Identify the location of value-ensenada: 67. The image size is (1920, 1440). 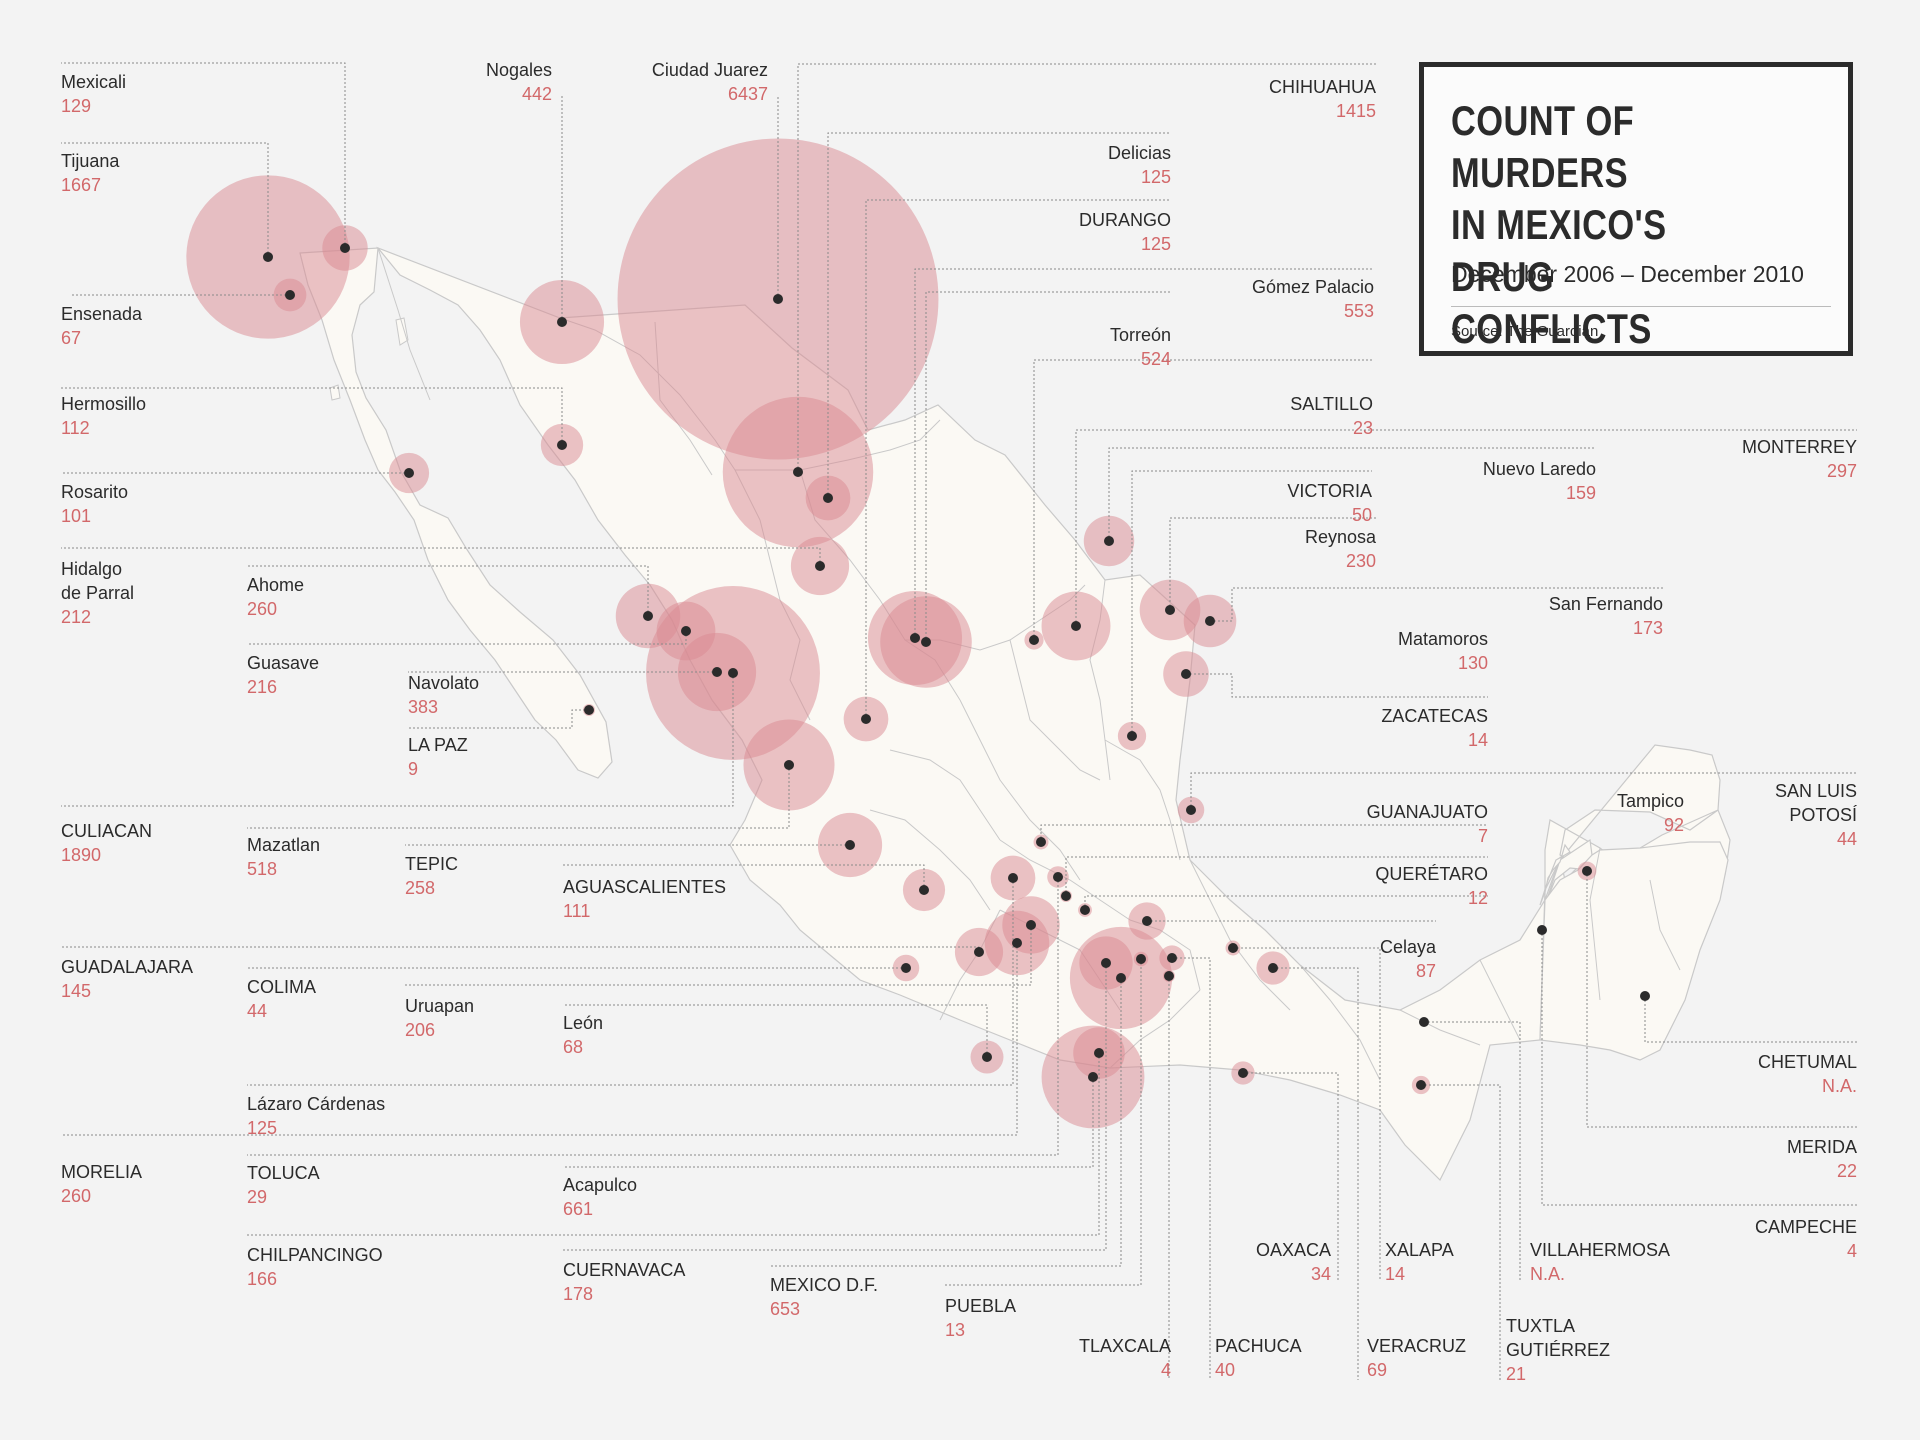
(71, 338).